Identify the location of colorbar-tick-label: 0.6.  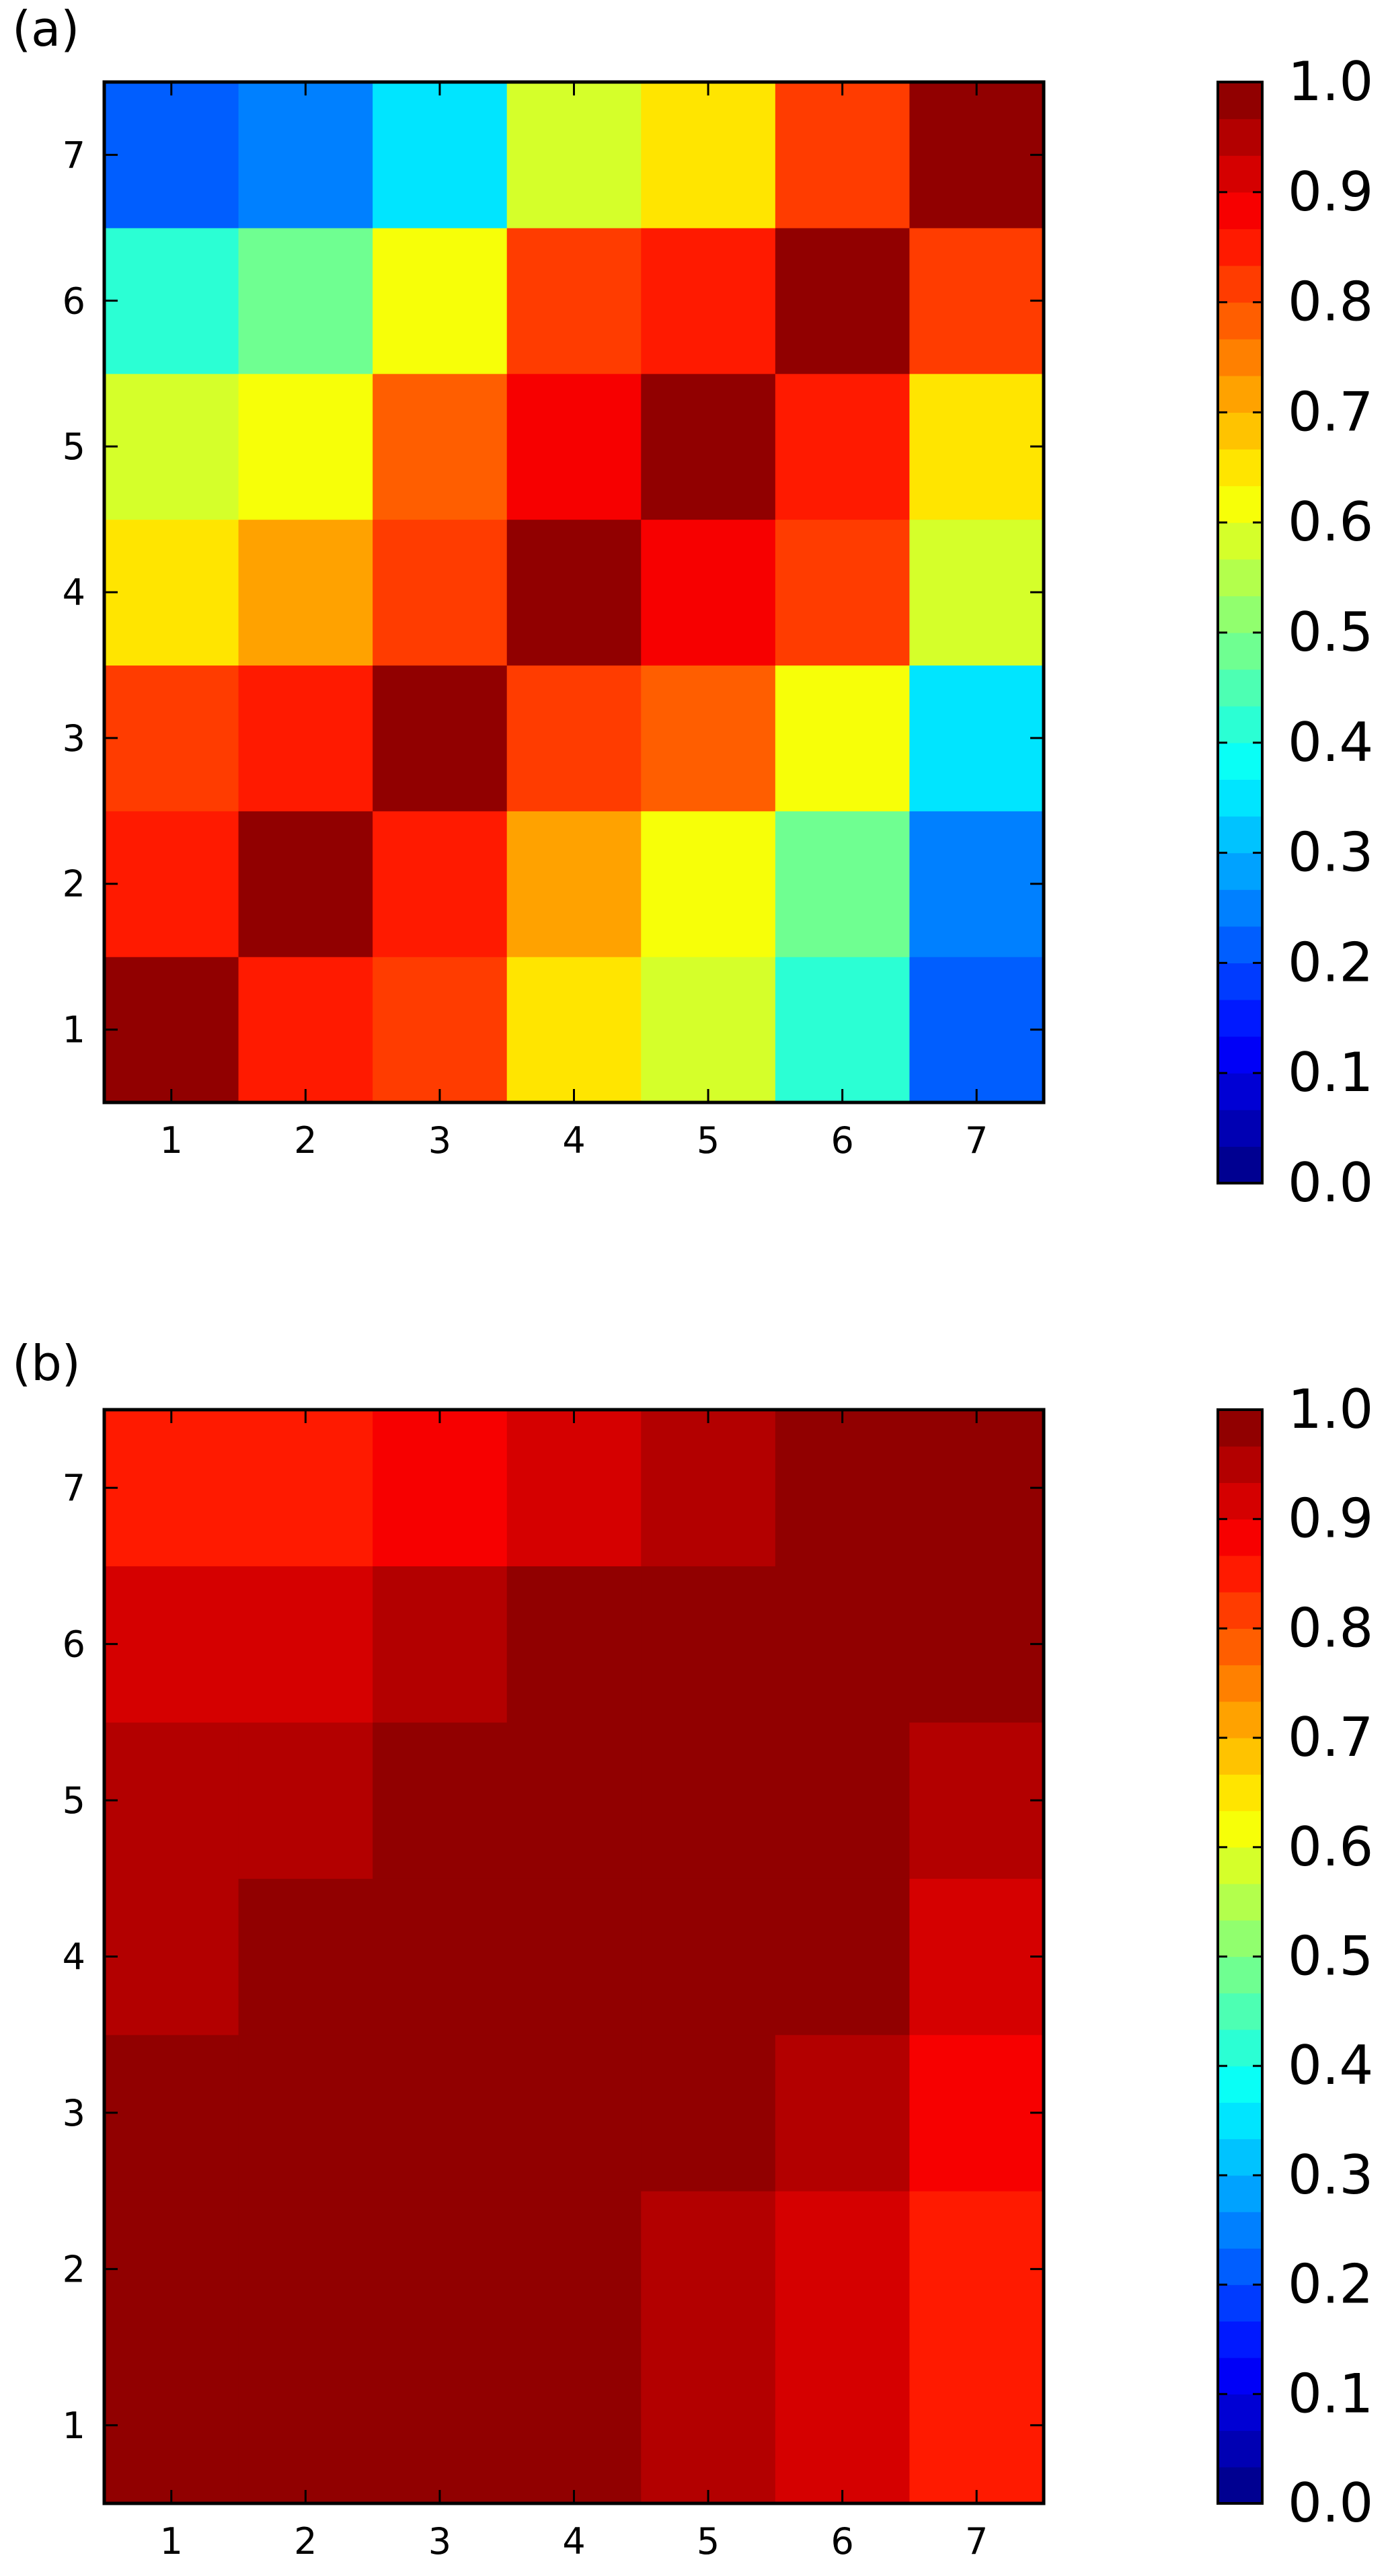
(1331, 1847).